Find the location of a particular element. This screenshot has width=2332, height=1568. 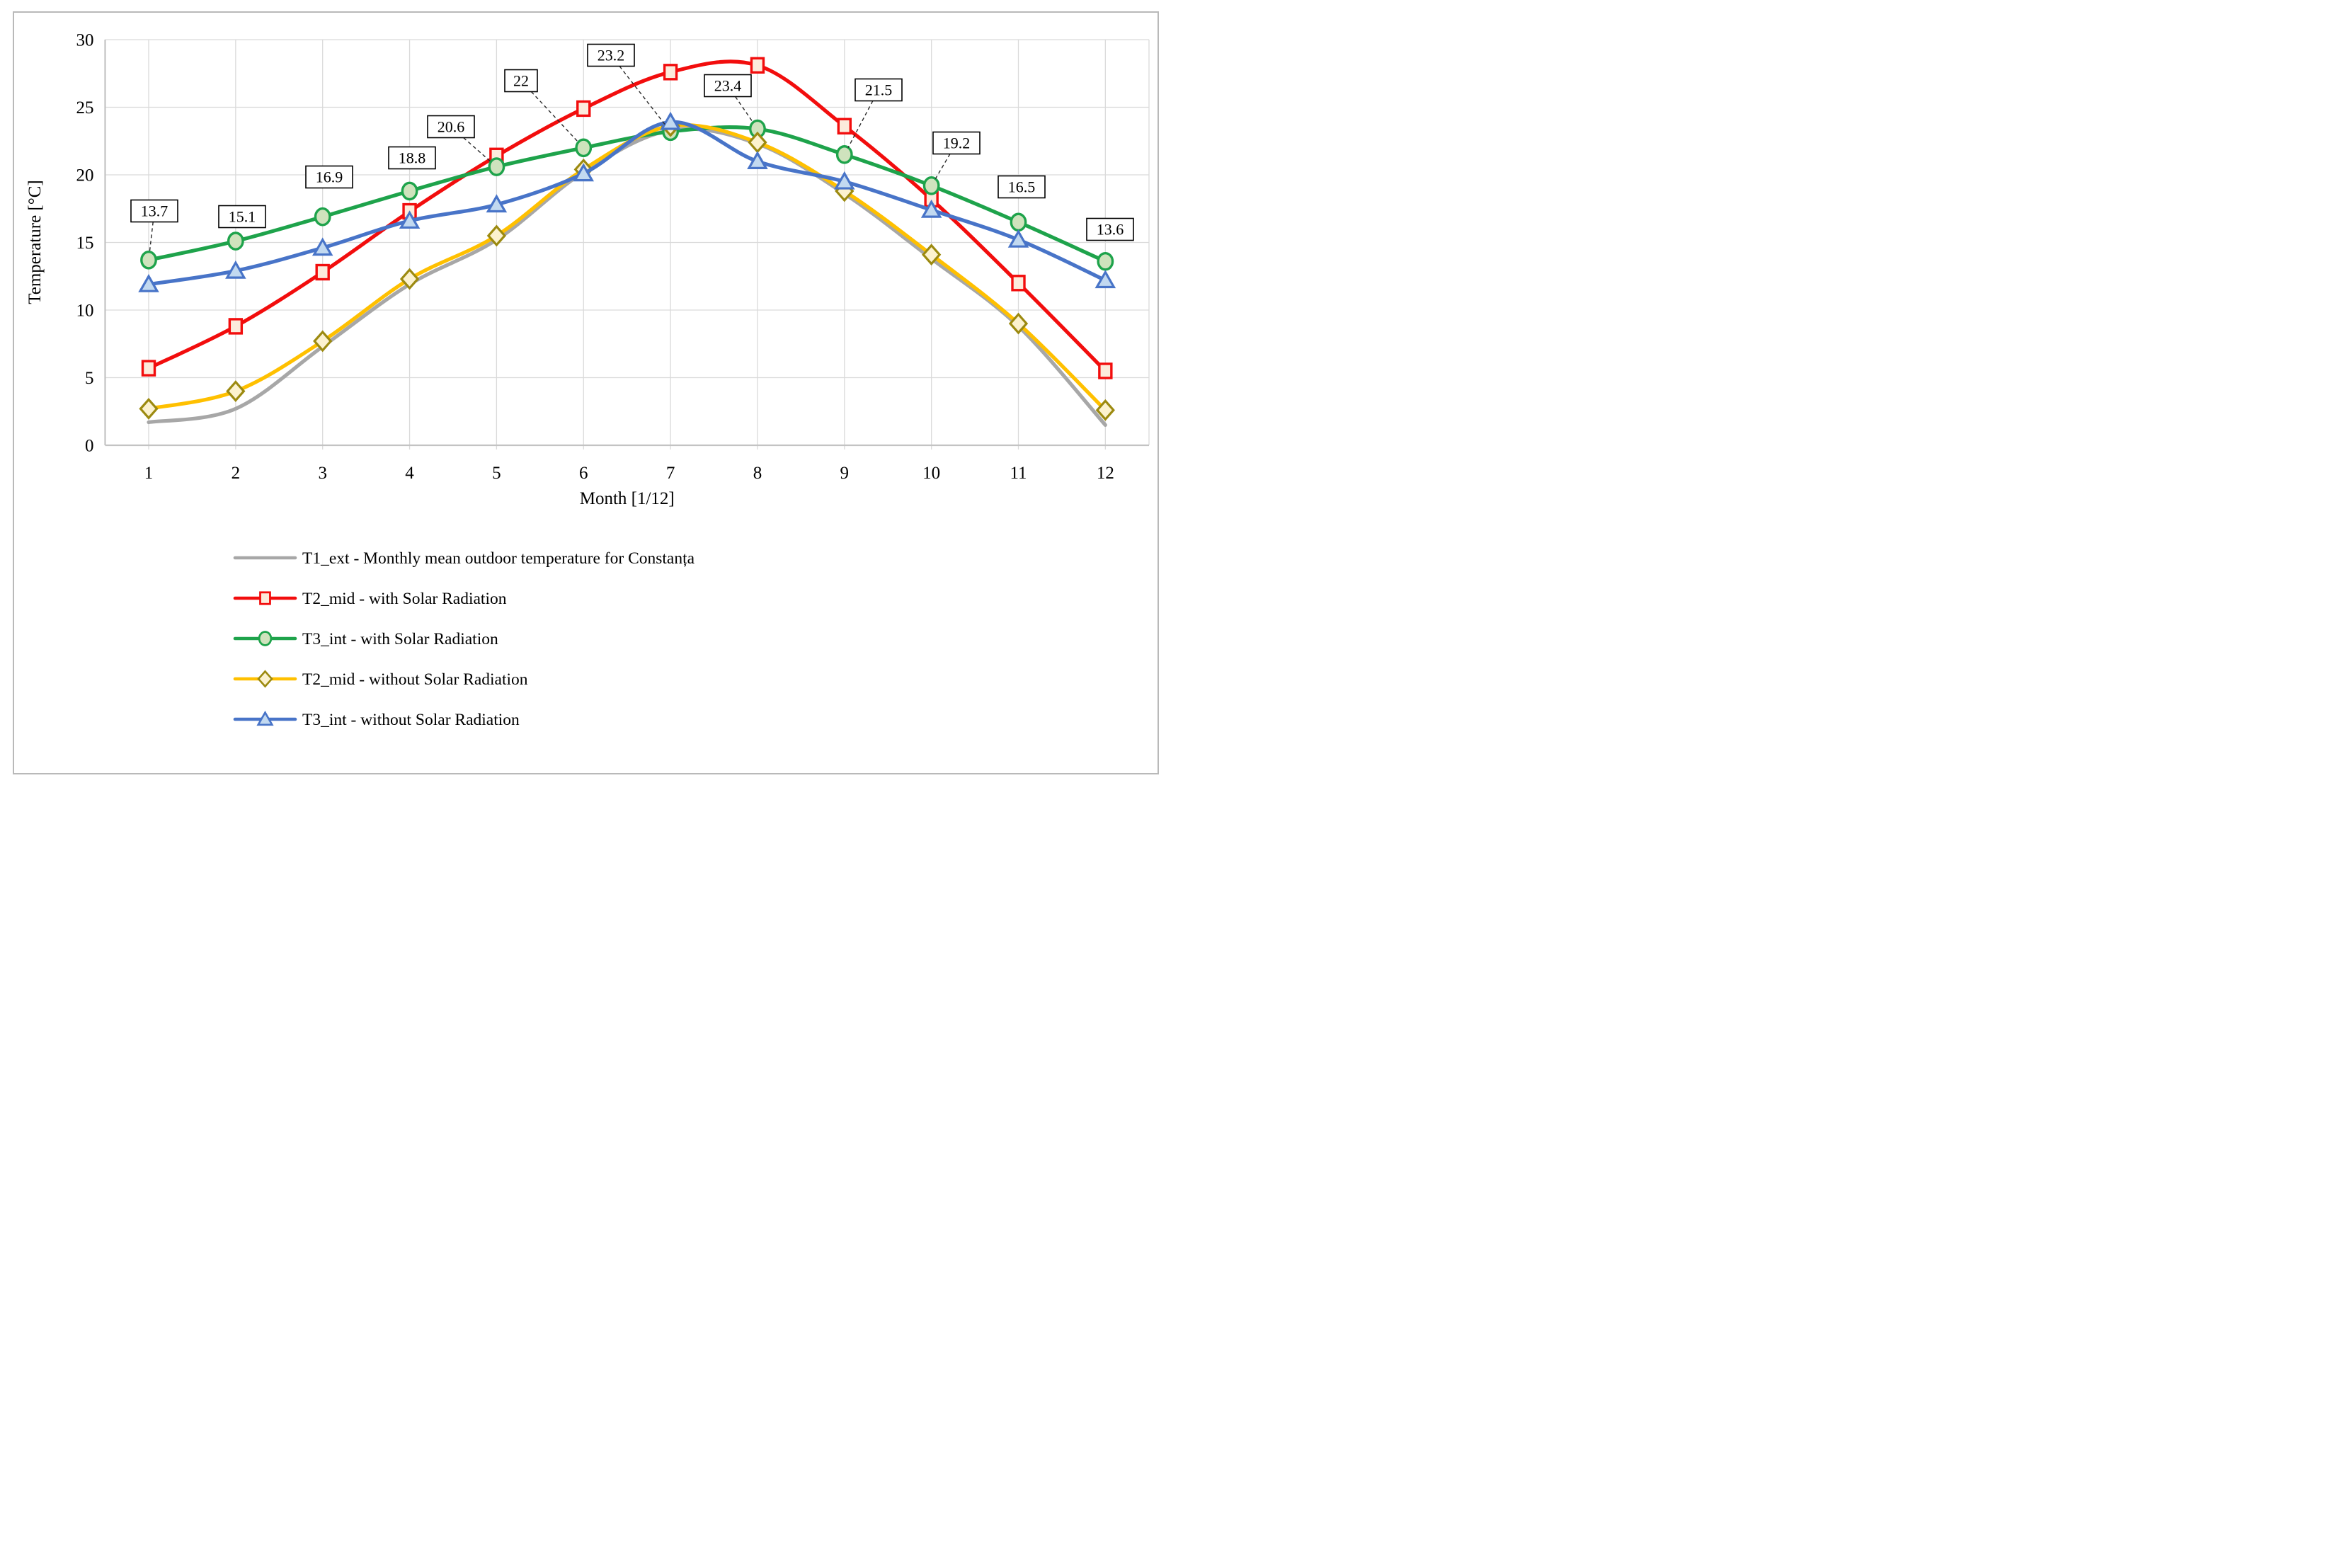

x-tick-label: 11 is located at coordinates (1019, 474).